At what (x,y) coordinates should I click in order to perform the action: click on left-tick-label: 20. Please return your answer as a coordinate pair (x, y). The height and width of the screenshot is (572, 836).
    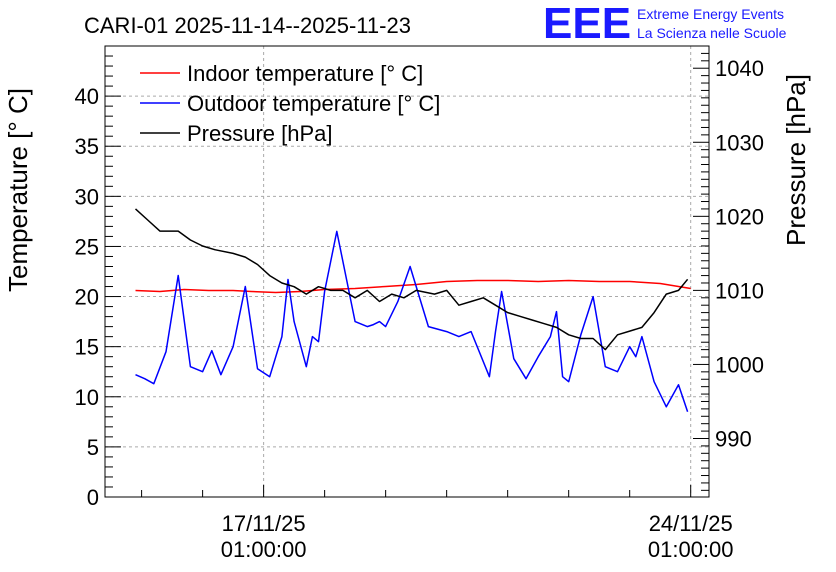
    Looking at the image, I should click on (87, 297).